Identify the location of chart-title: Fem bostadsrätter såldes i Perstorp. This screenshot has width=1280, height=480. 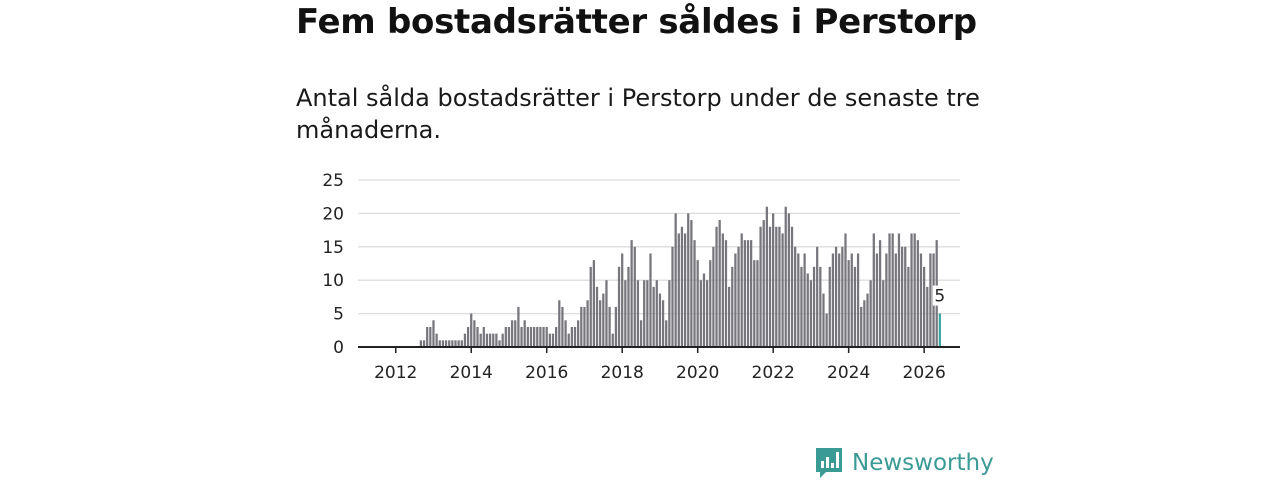
(636, 22).